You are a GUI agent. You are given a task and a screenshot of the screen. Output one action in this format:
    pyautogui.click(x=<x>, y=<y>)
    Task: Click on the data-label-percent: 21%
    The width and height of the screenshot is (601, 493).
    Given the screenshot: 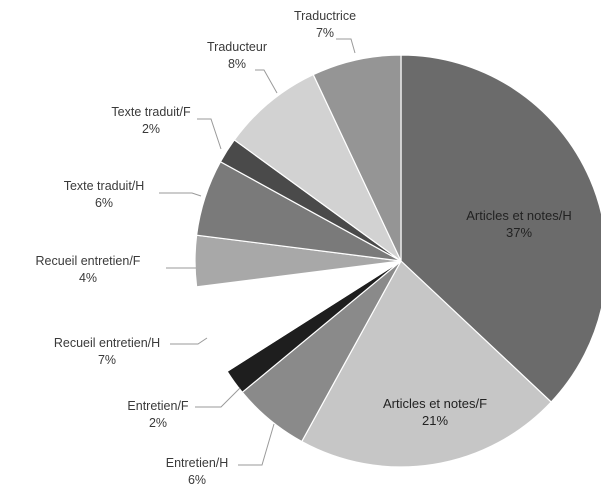 What is the action you would take?
    pyautogui.click(x=435, y=420)
    